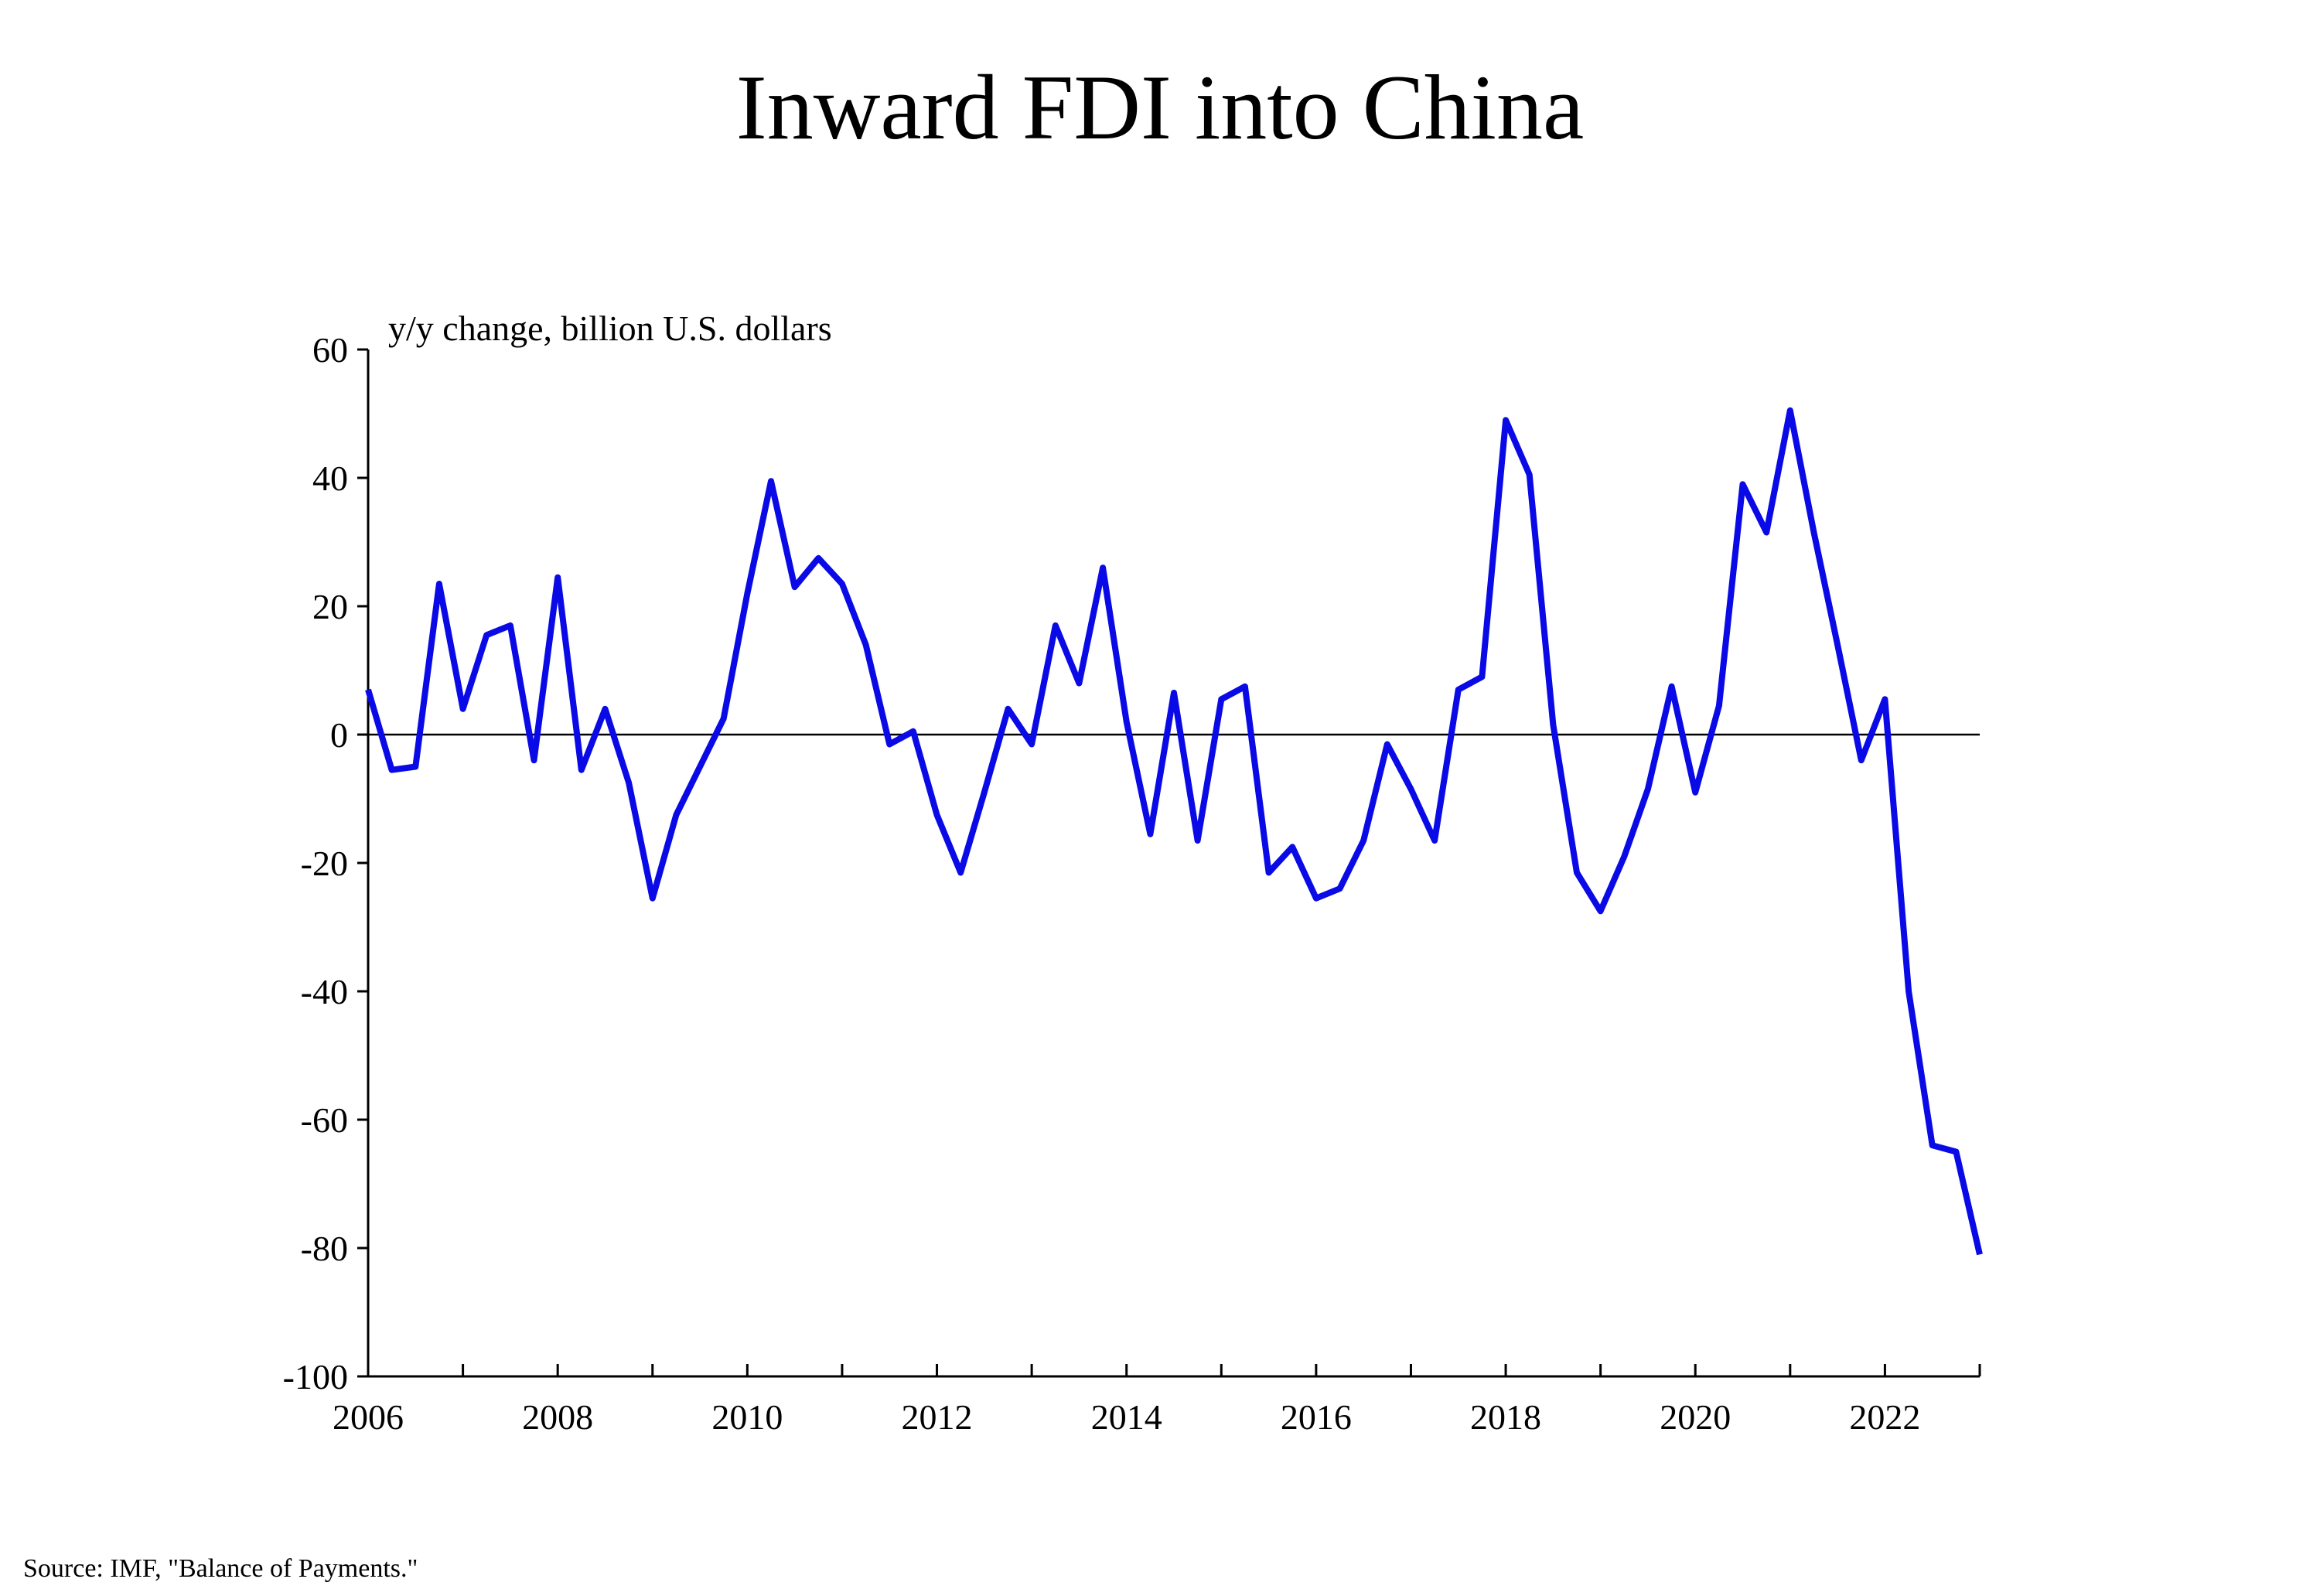  I want to click on y-tick-label: -100, so click(315, 1376).